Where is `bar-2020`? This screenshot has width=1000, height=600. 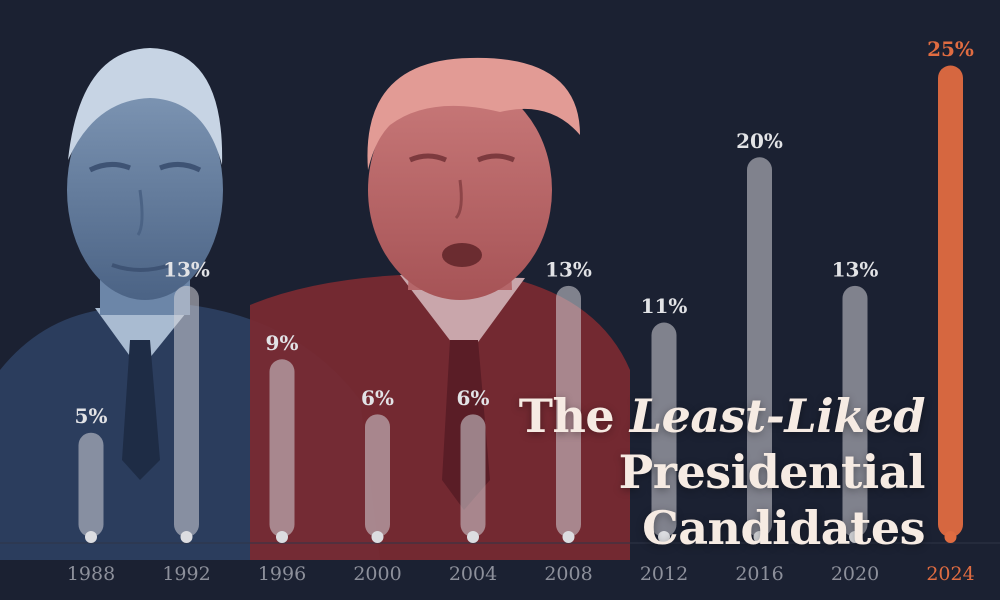
bar-2020 is located at coordinates (855, 411).